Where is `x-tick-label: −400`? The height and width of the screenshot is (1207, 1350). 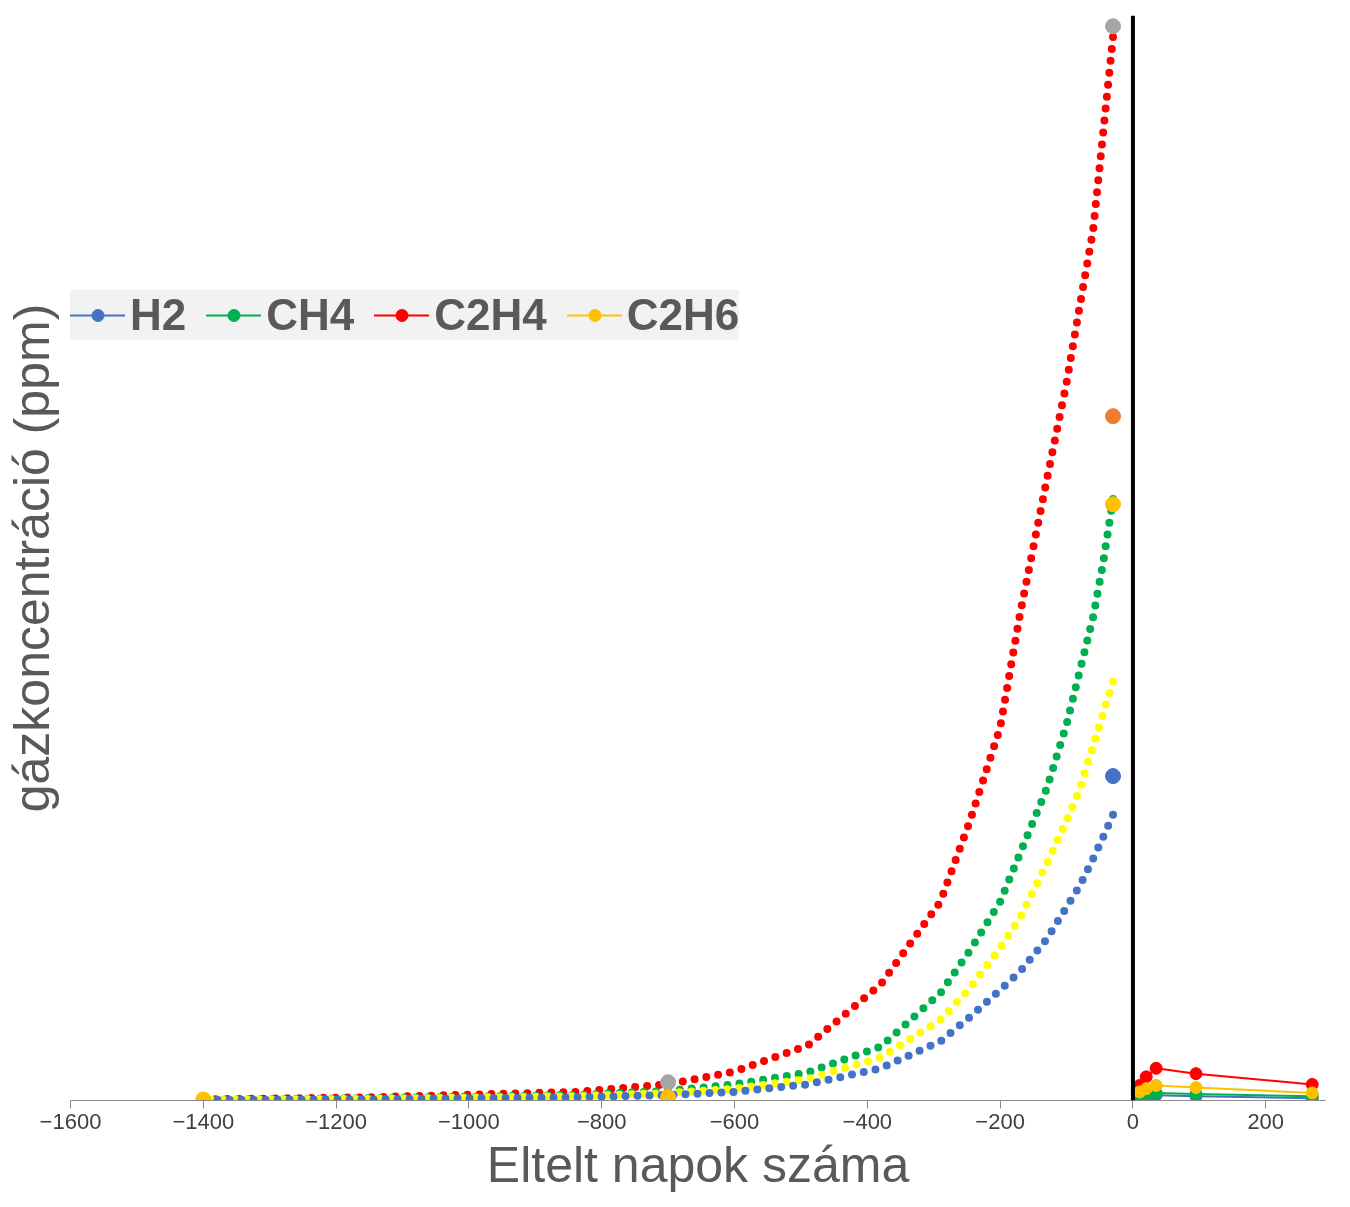 x-tick-label: −400 is located at coordinates (867, 1121).